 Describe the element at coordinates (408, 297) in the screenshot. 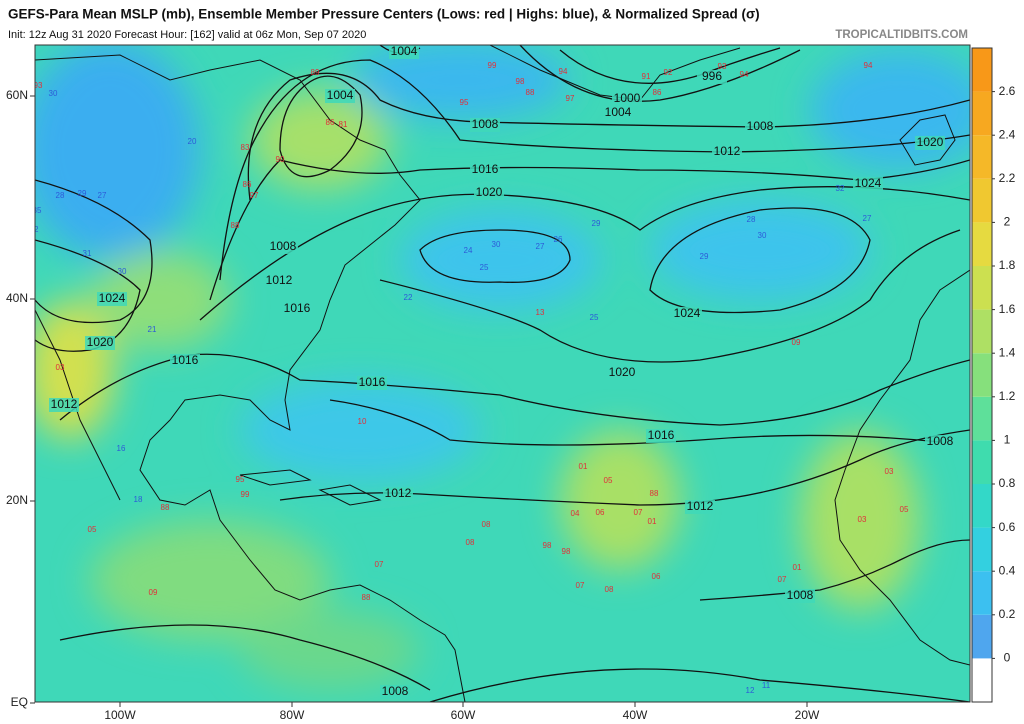

I see `high-center: 22` at that location.